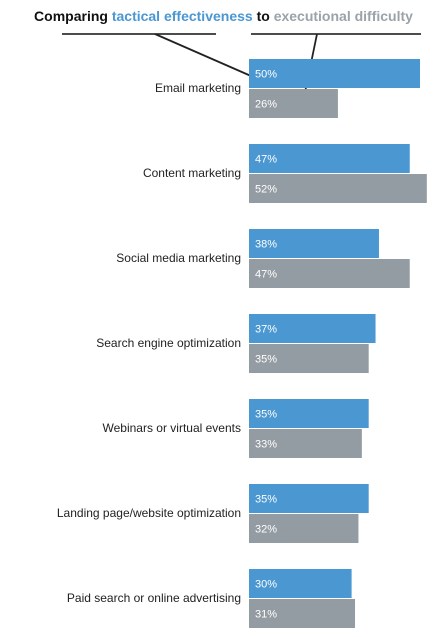  What do you see at coordinates (266, 530) in the screenshot?
I see `difficulty-value-label: 32%` at bounding box center [266, 530].